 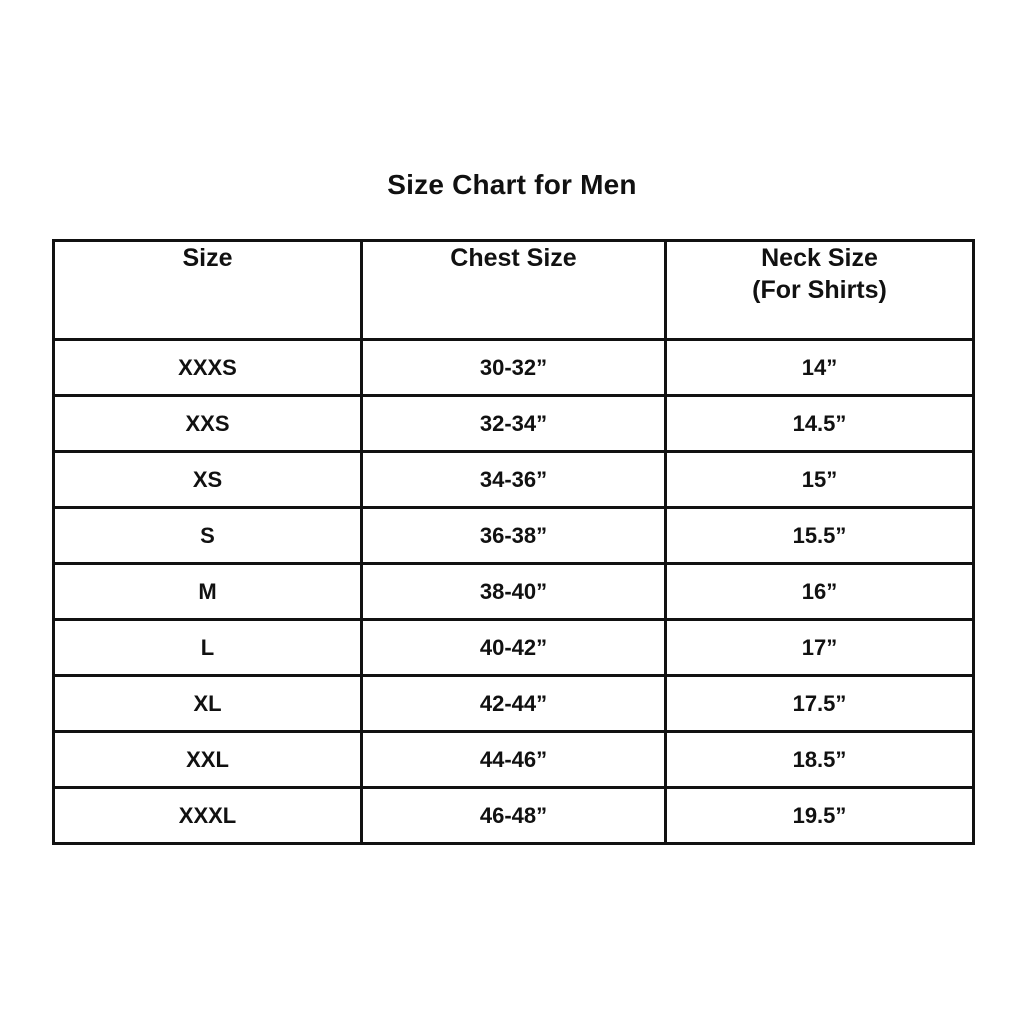 I want to click on column-header-chest-size-label: Chest Size, so click(x=513, y=258).